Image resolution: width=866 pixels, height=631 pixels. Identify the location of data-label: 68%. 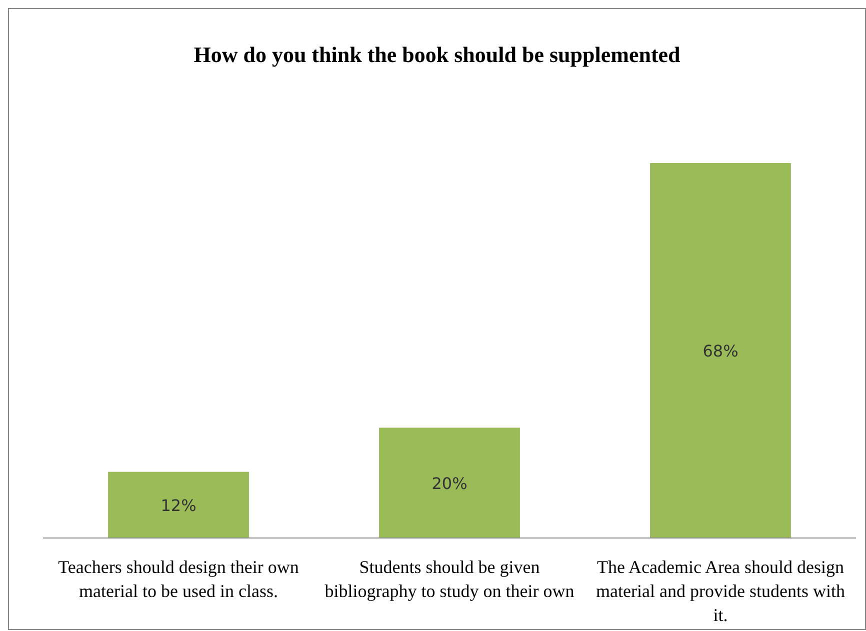
(720, 351).